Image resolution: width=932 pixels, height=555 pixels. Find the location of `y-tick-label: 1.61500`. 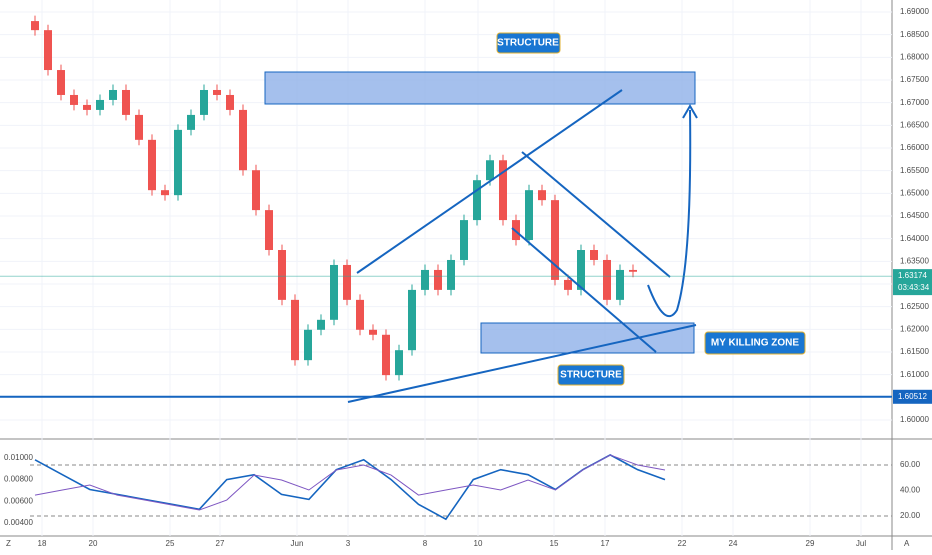

y-tick-label: 1.61500 is located at coordinates (914, 351).